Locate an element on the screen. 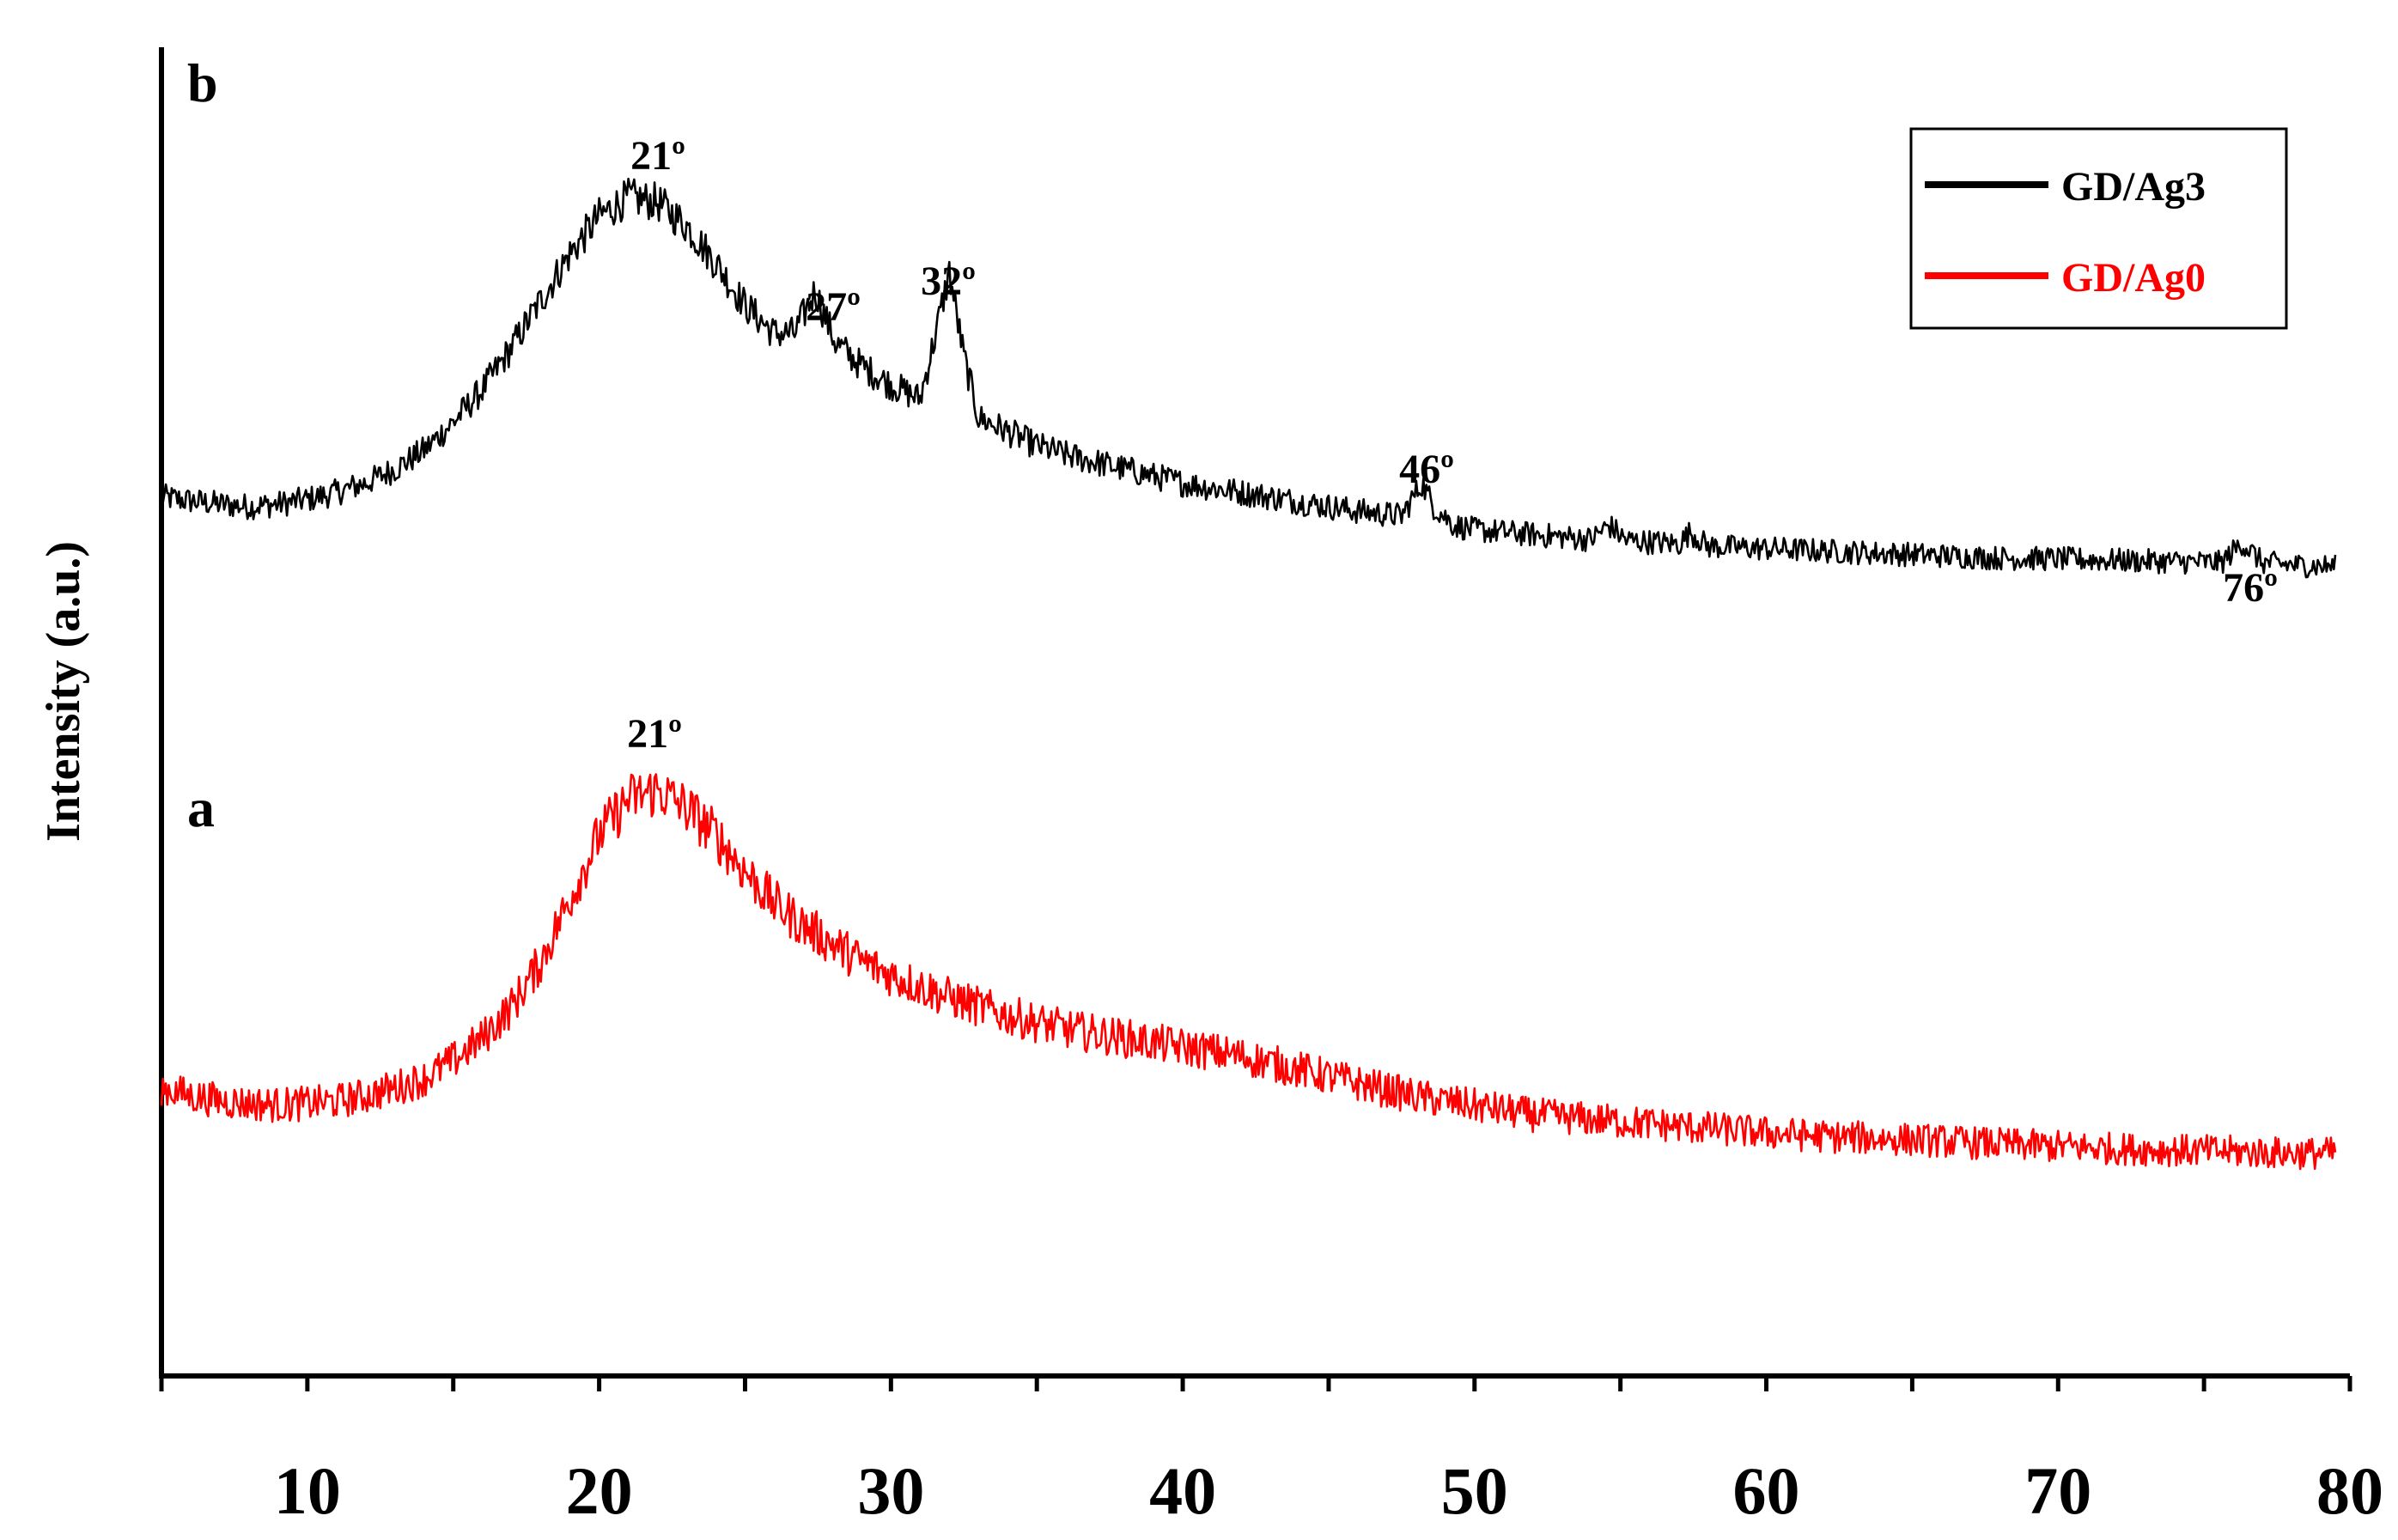  x-tick-label: 60 is located at coordinates (1766, 1491).